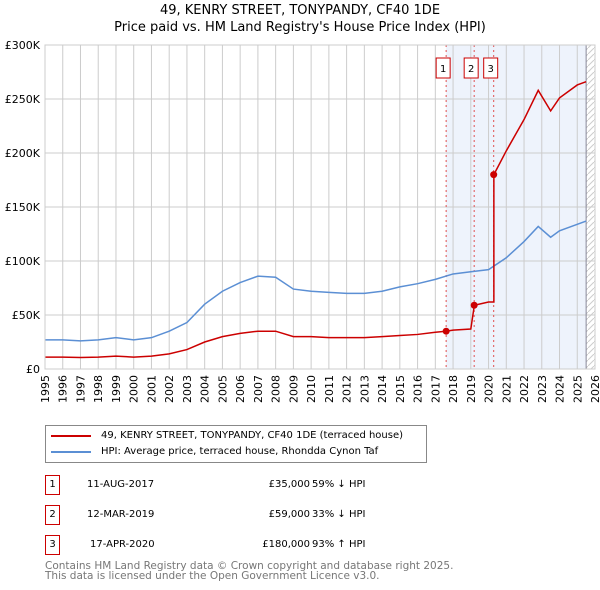 Image resolution: width=600 pixels, height=590 pixels. Describe the element at coordinates (471, 389) in the screenshot. I see `x-tick-label: 2019` at that location.